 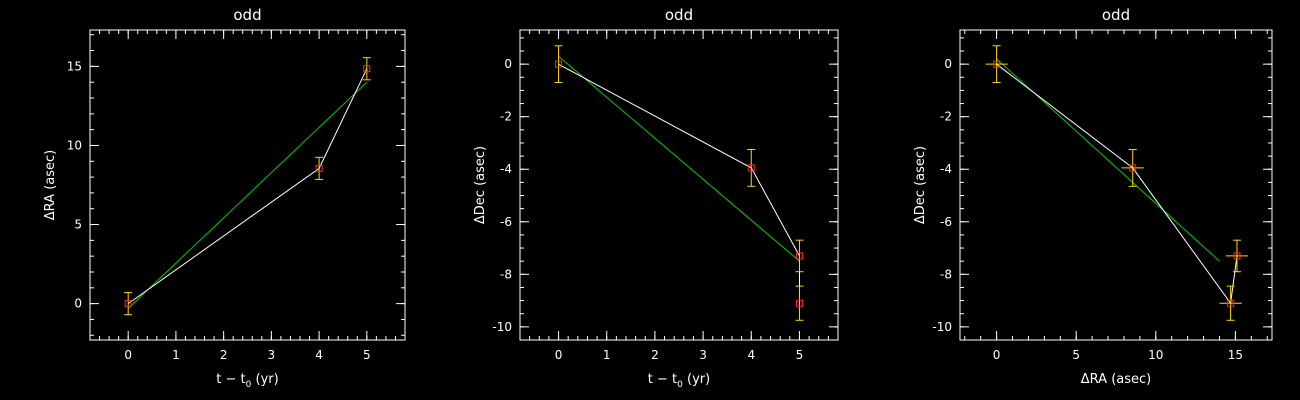 I want to click on x-axis-label: ΔRA (asec), so click(x=1116, y=379).